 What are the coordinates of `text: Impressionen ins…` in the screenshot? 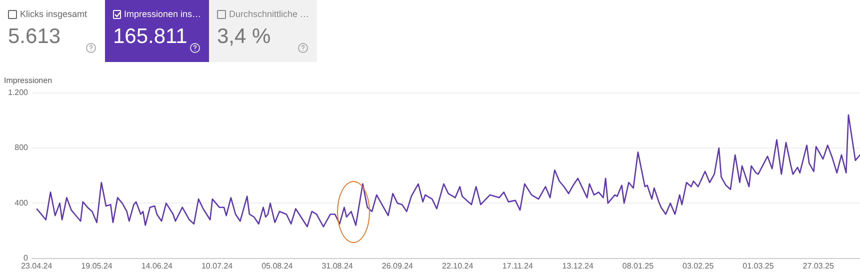 It's located at (162, 14).